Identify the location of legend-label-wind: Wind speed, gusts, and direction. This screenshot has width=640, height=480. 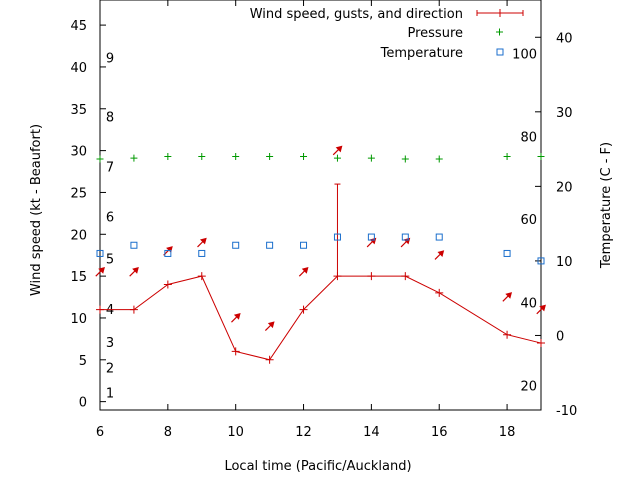
(356, 14).